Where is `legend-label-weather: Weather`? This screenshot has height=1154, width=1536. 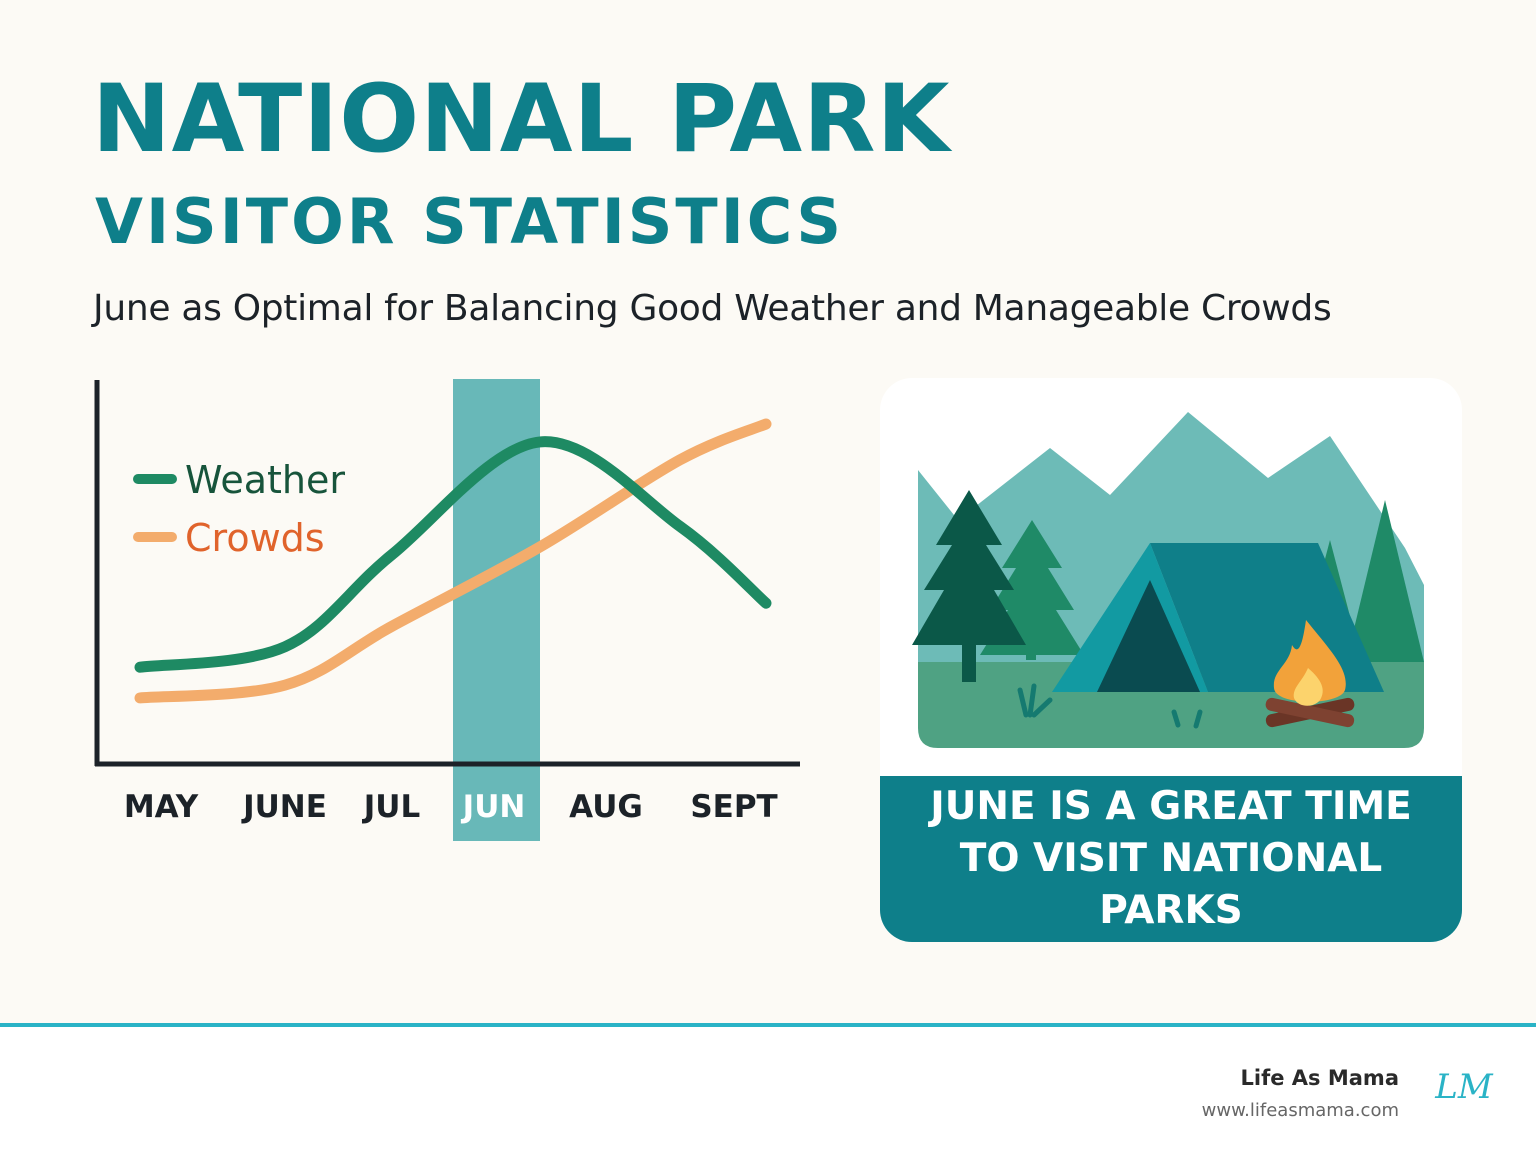
legend-label-weather: Weather is located at coordinates (265, 480).